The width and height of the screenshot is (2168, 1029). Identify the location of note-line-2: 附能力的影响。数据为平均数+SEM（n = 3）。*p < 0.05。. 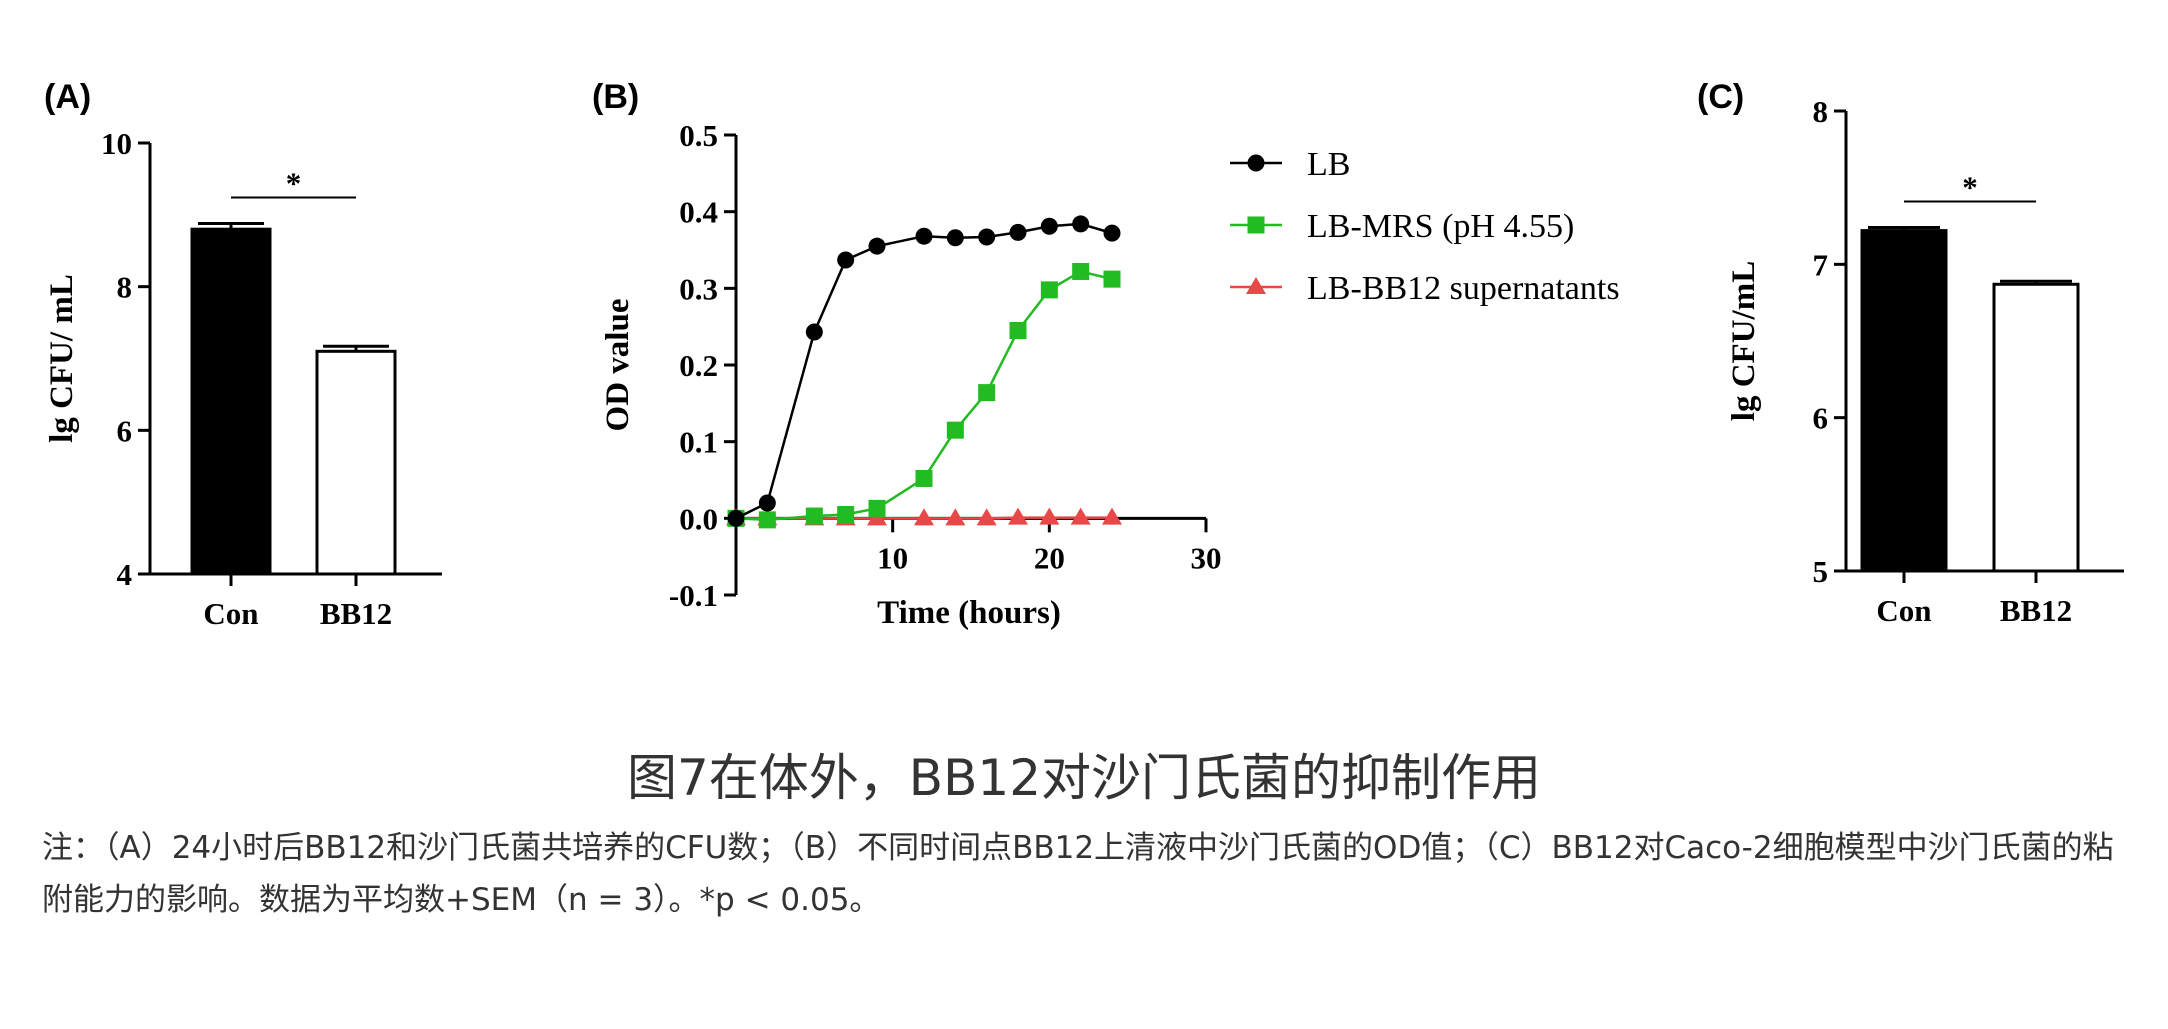
(461, 900).